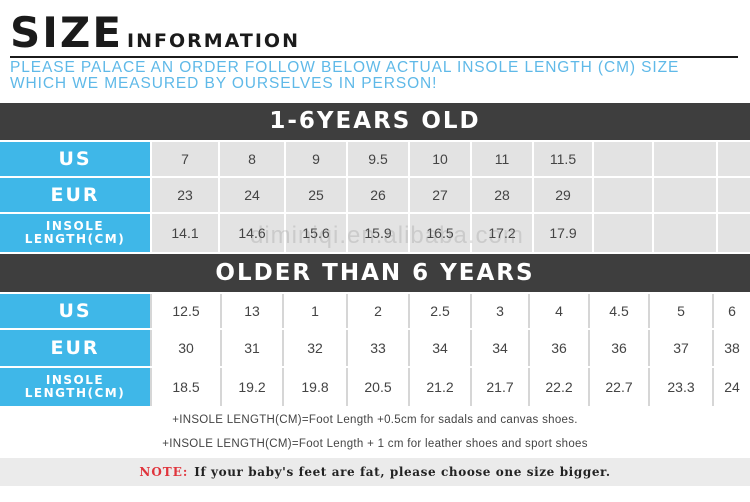 The image size is (750, 502). What do you see at coordinates (75, 311) in the screenshot?
I see `table2-label-us: US` at bounding box center [75, 311].